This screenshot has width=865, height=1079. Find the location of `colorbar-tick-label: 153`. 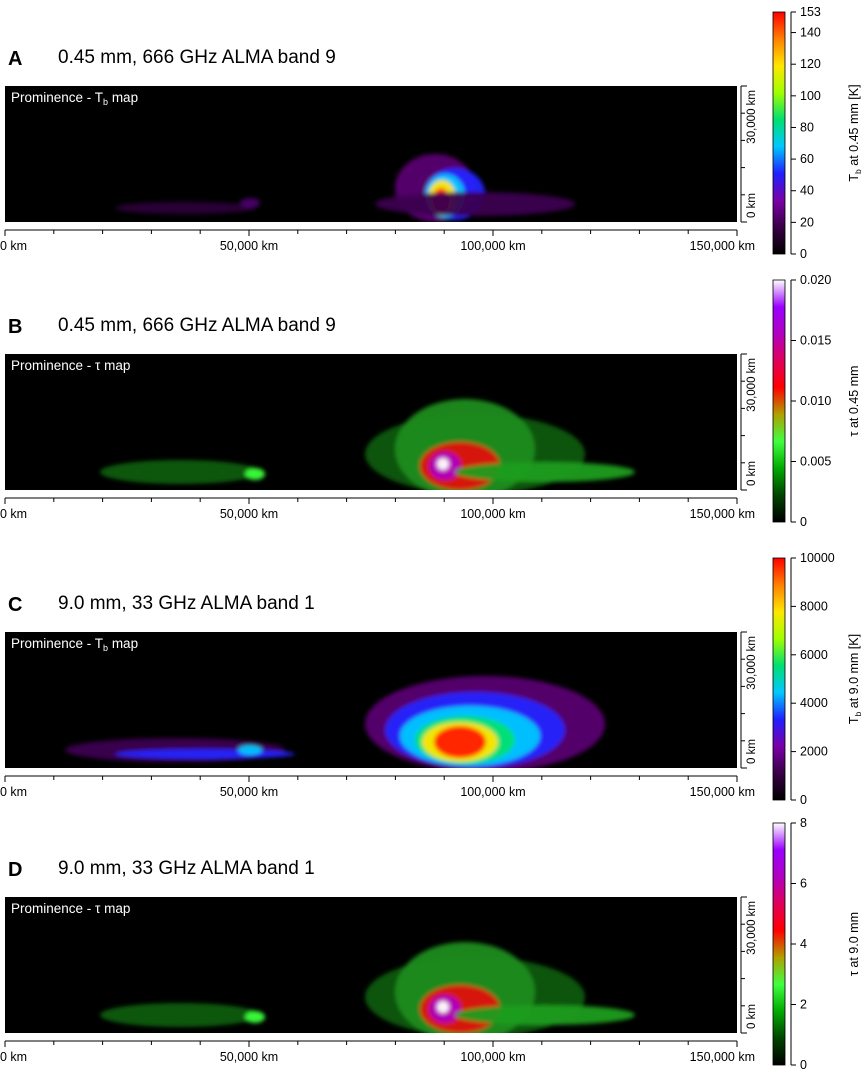

colorbar-tick-label: 153 is located at coordinates (810, 12).